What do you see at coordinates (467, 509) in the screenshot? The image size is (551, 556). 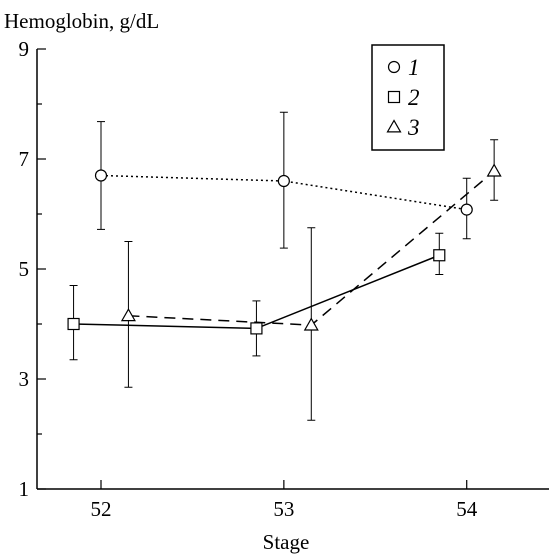 I see `x-tick-label: 54` at bounding box center [467, 509].